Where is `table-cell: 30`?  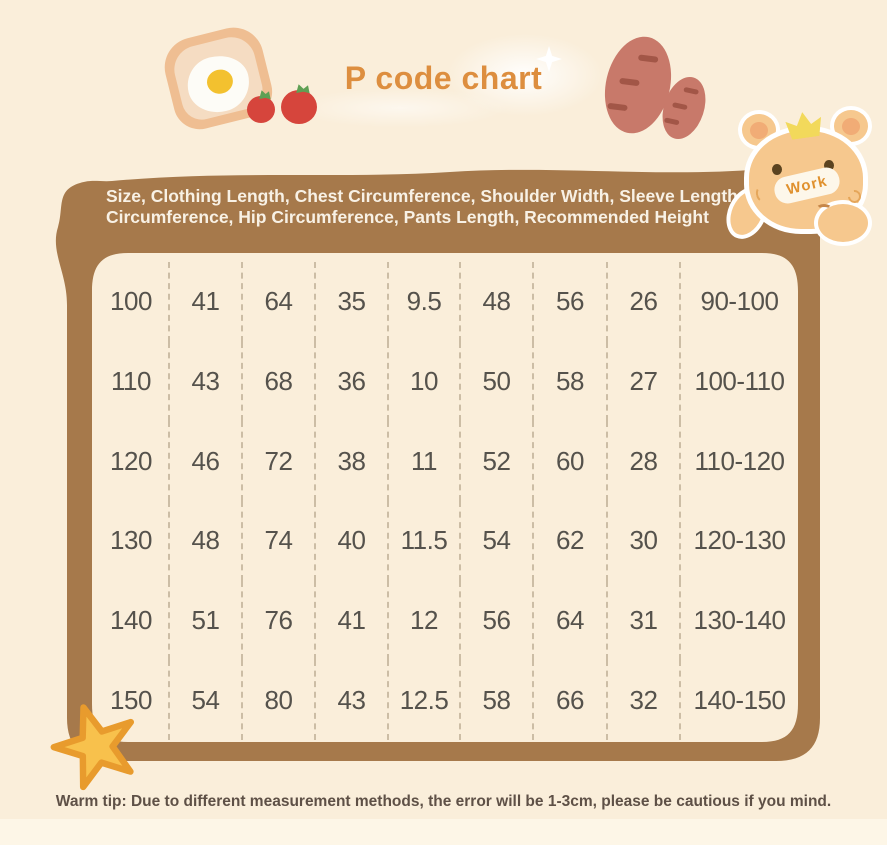 table-cell: 30 is located at coordinates (644, 540).